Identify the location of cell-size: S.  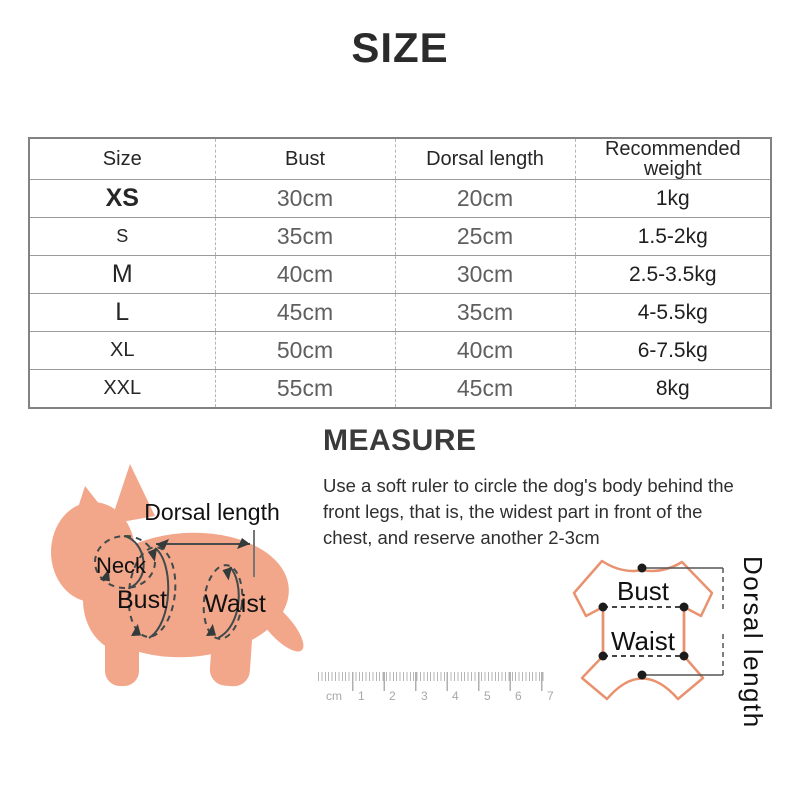
(122, 236).